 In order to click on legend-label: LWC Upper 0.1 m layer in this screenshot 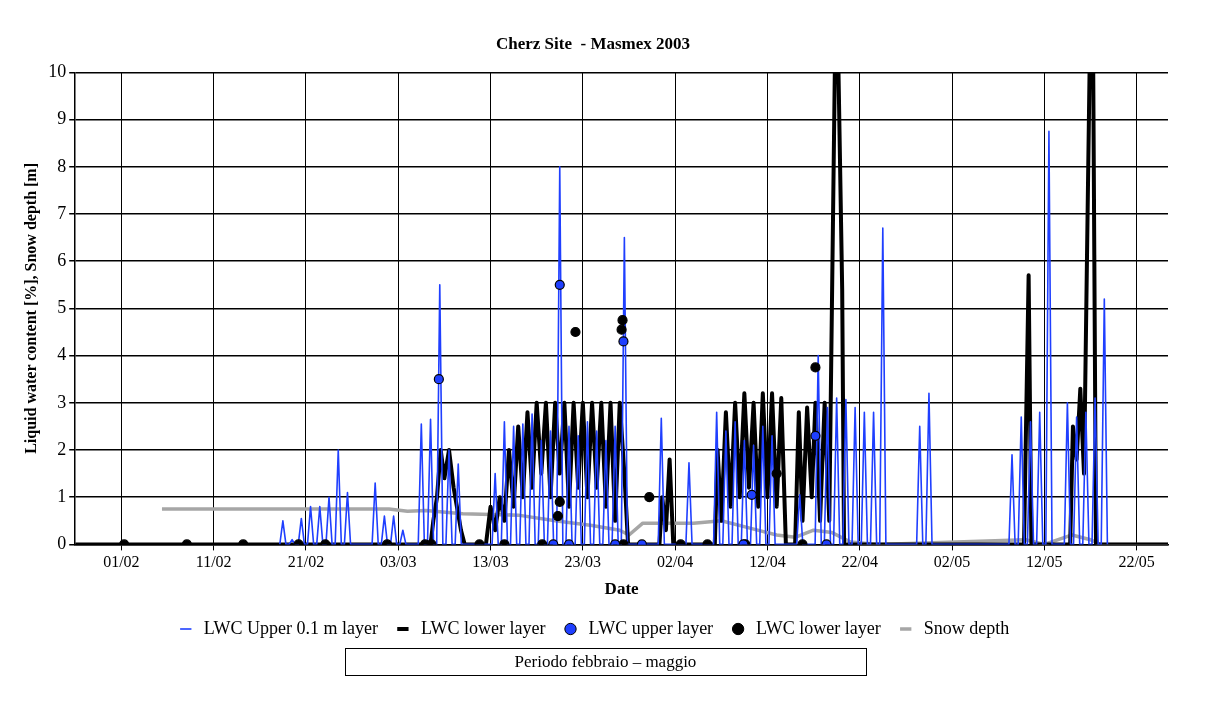, I will do `click(290, 627)`.